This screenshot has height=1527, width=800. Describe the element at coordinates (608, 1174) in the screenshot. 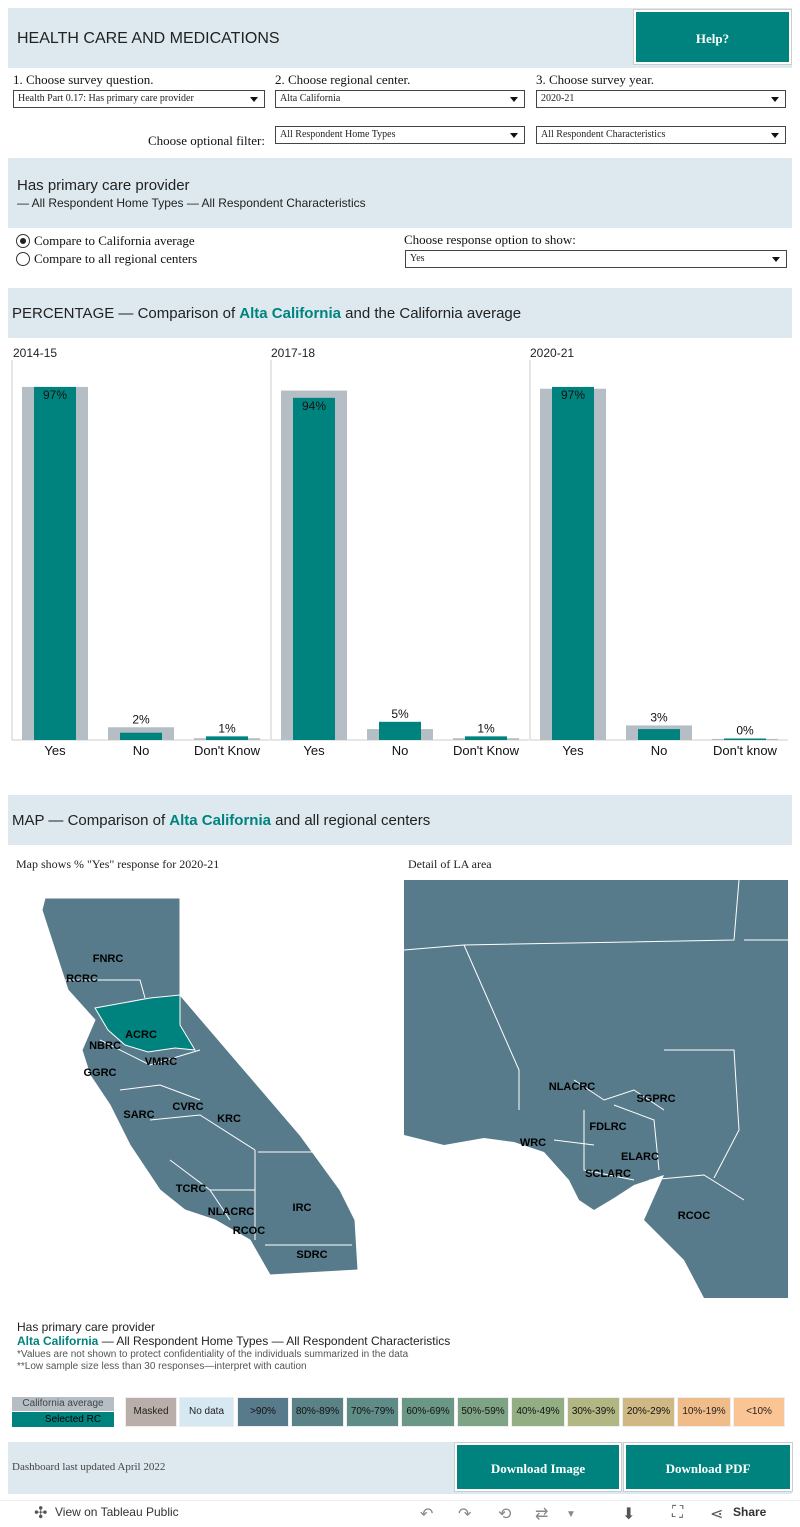

I see `region-label-sclarc: SCLARC` at that location.